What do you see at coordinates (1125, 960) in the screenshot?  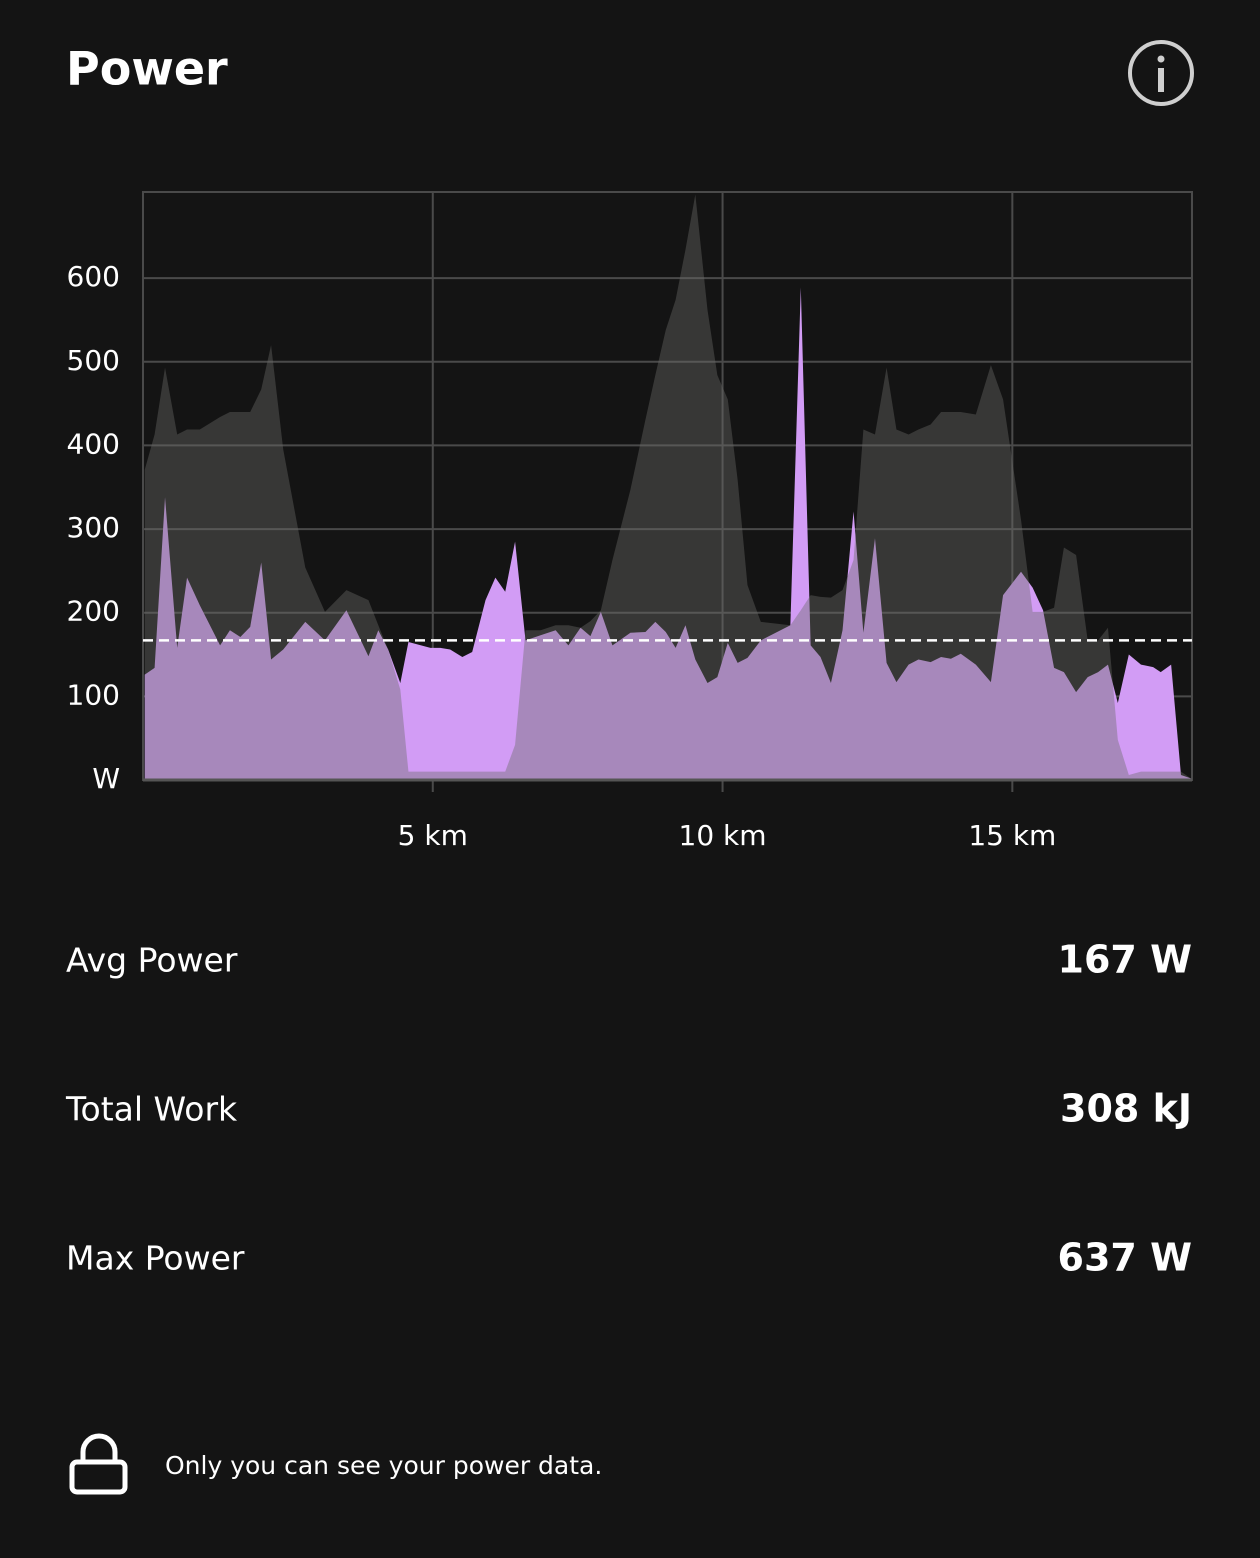 I see `stat-value: 167 W` at bounding box center [1125, 960].